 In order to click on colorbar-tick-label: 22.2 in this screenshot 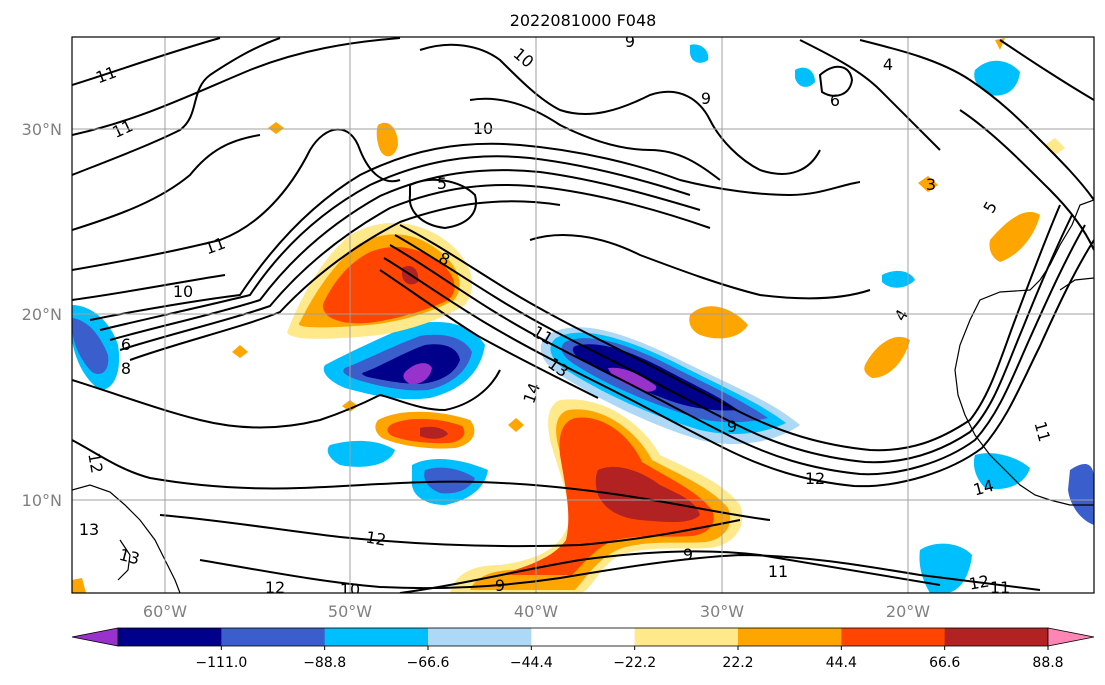, I will do `click(737, 663)`.